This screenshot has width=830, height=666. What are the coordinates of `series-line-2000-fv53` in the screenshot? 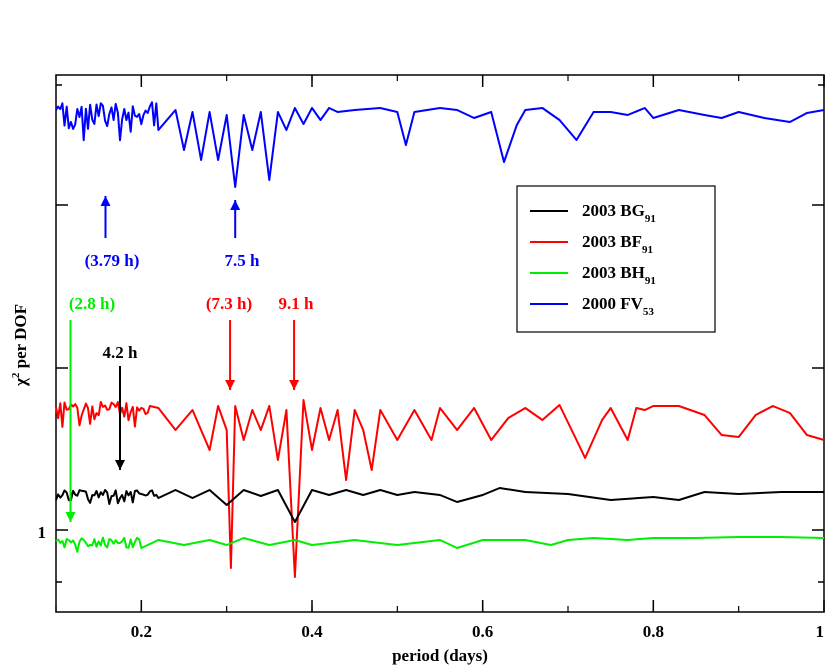 It's located at (440, 144).